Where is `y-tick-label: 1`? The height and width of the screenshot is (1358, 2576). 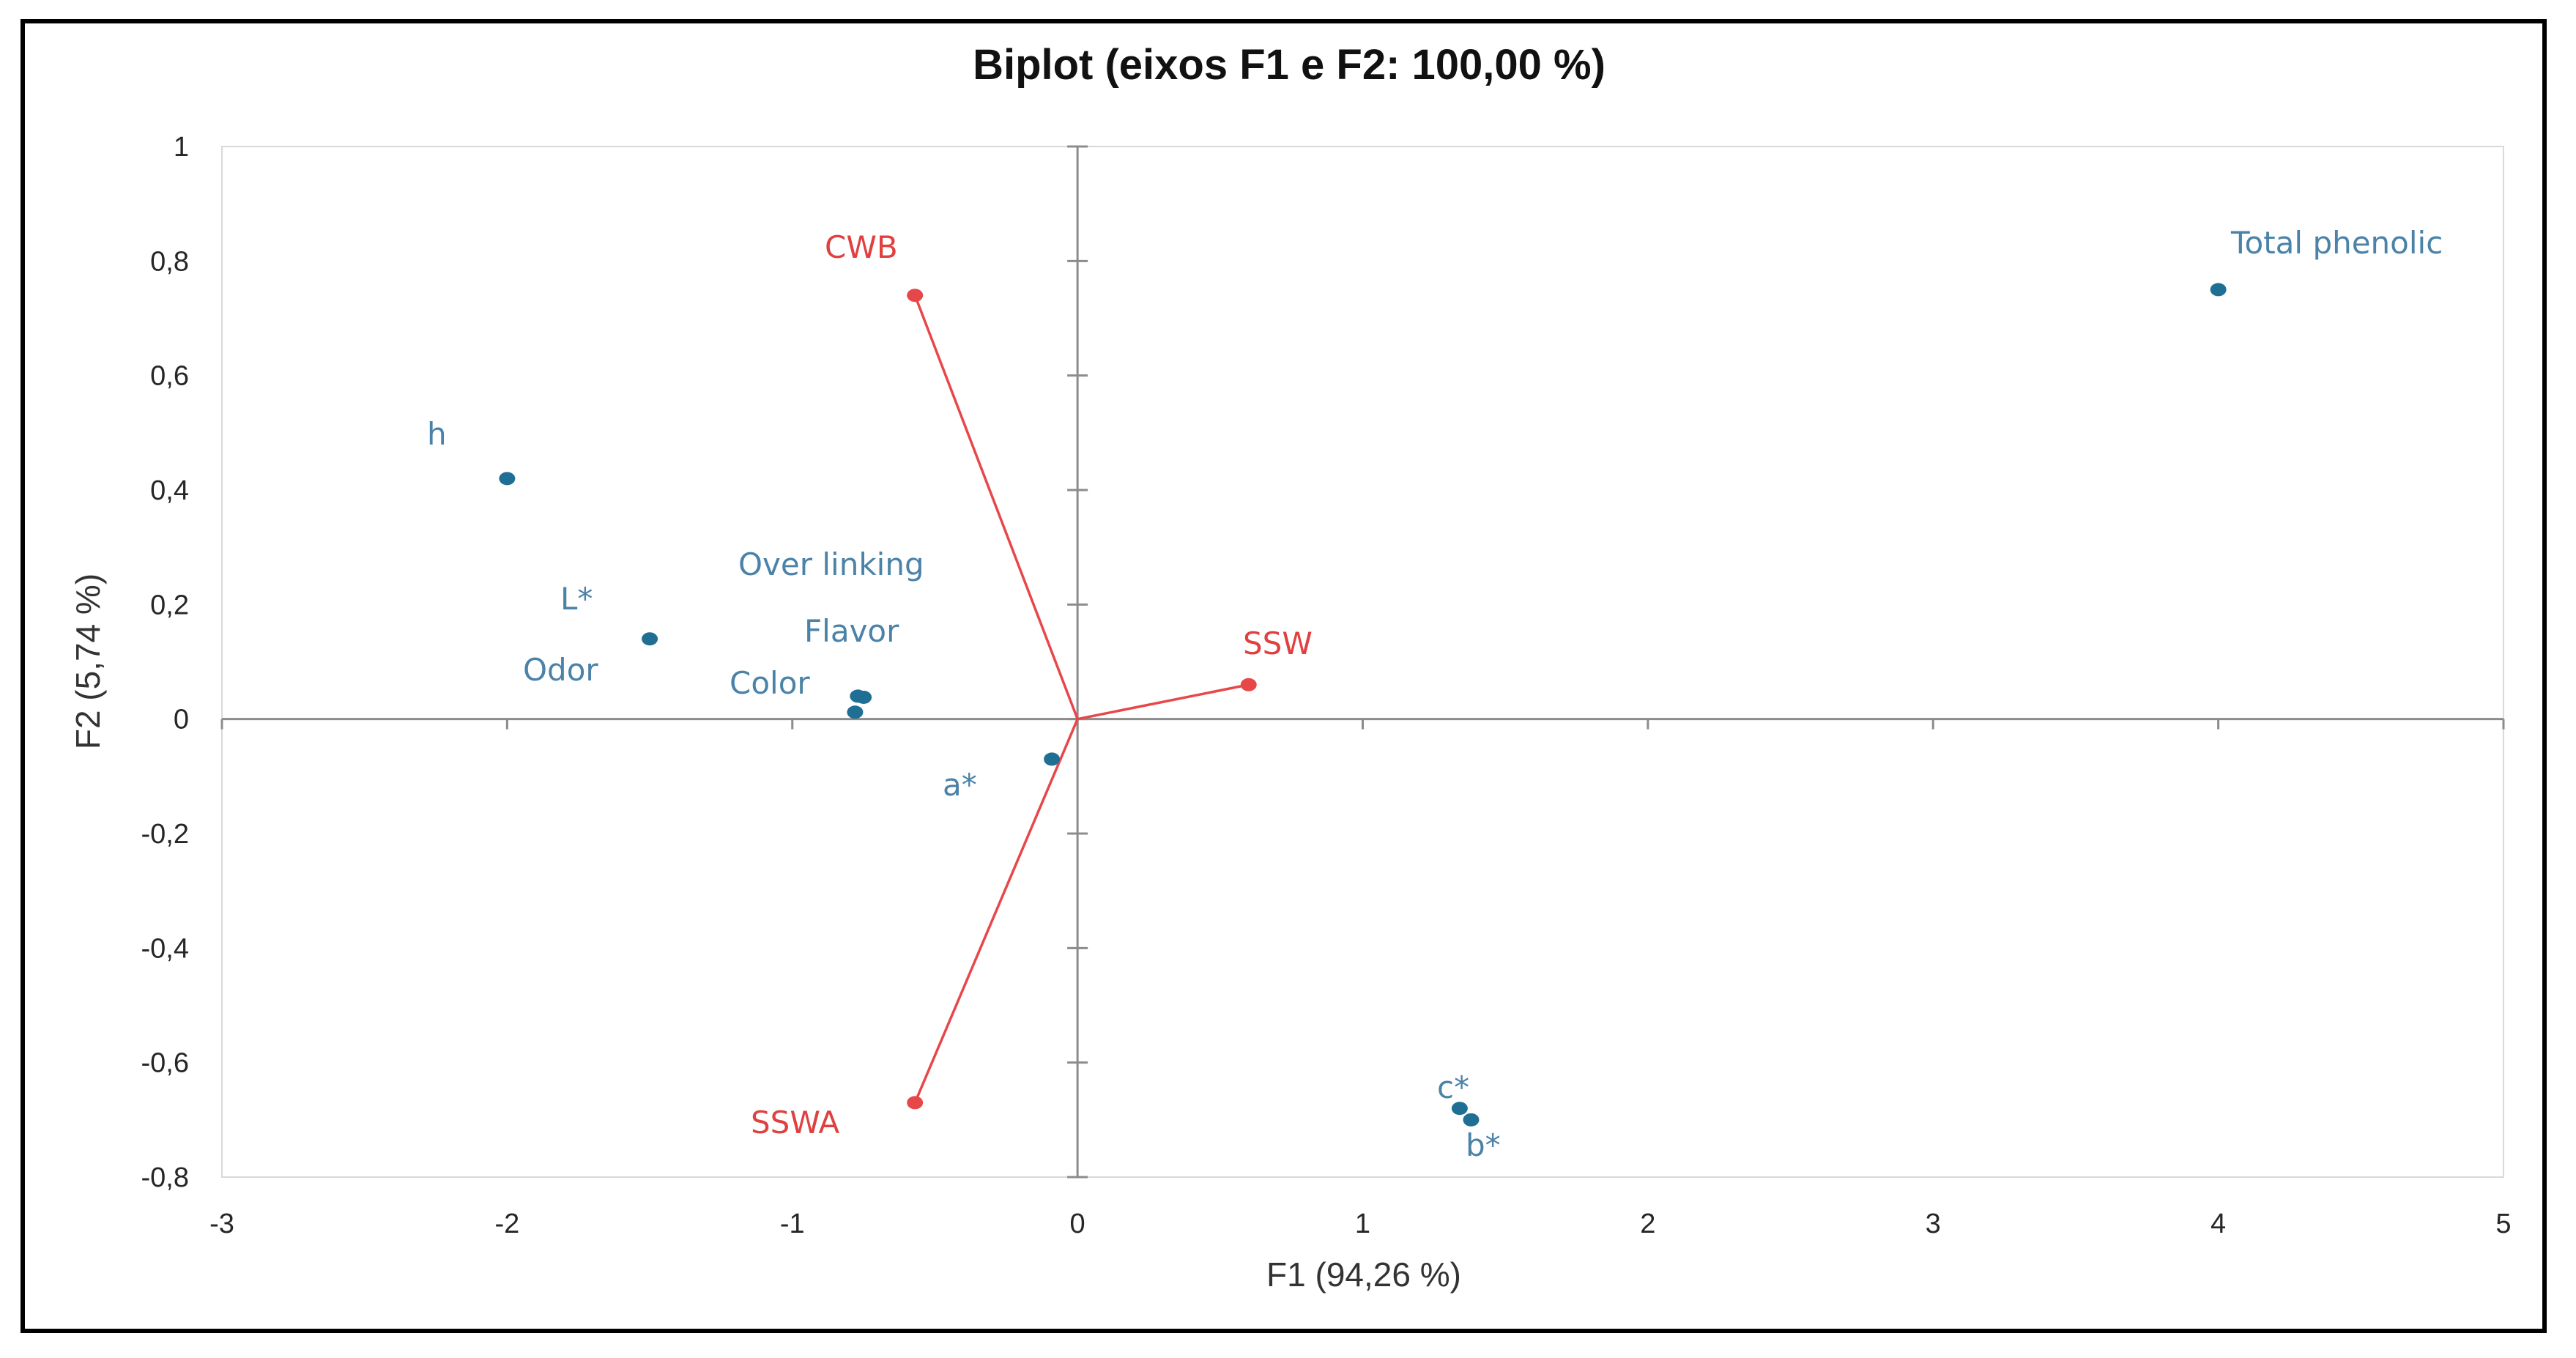
y-tick-label: 1 is located at coordinates (181, 147).